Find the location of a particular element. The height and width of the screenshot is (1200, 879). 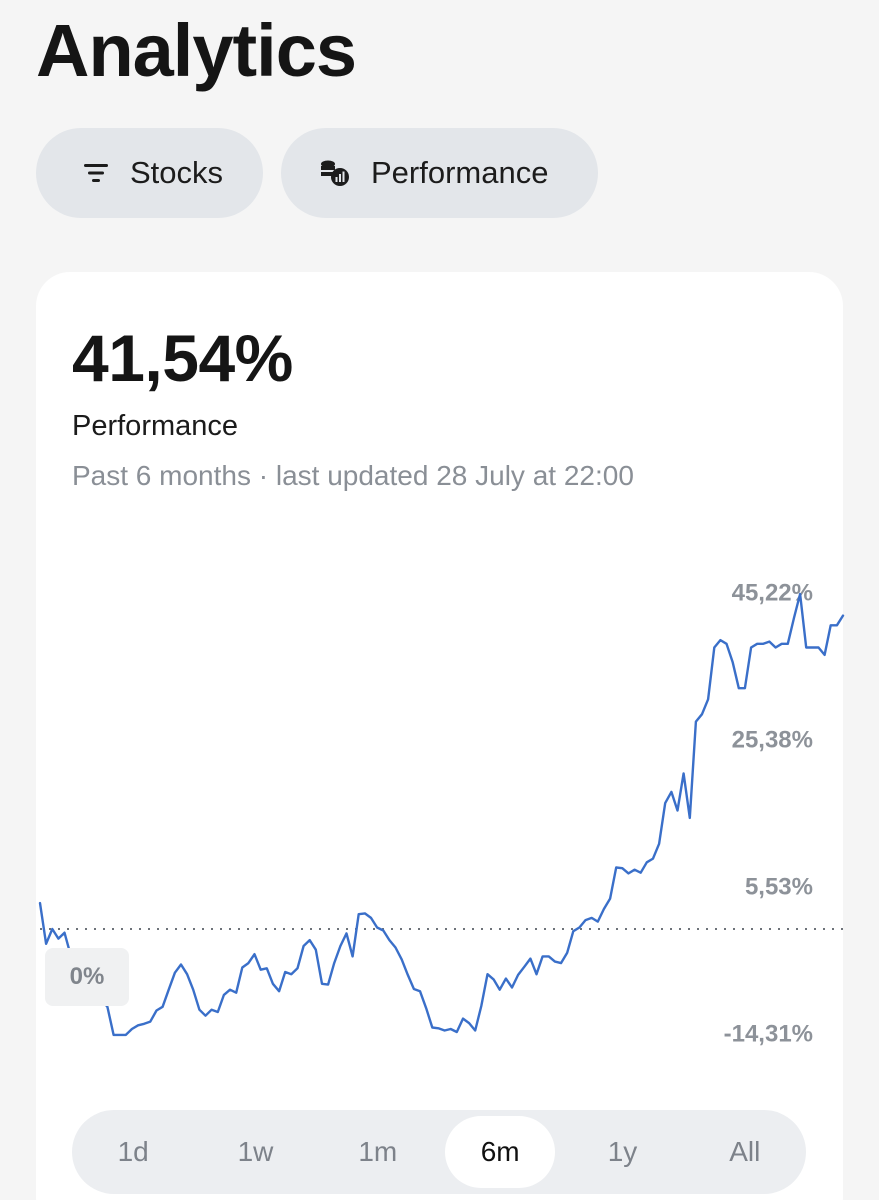

range-option-6m: 6m is located at coordinates (500, 1152).